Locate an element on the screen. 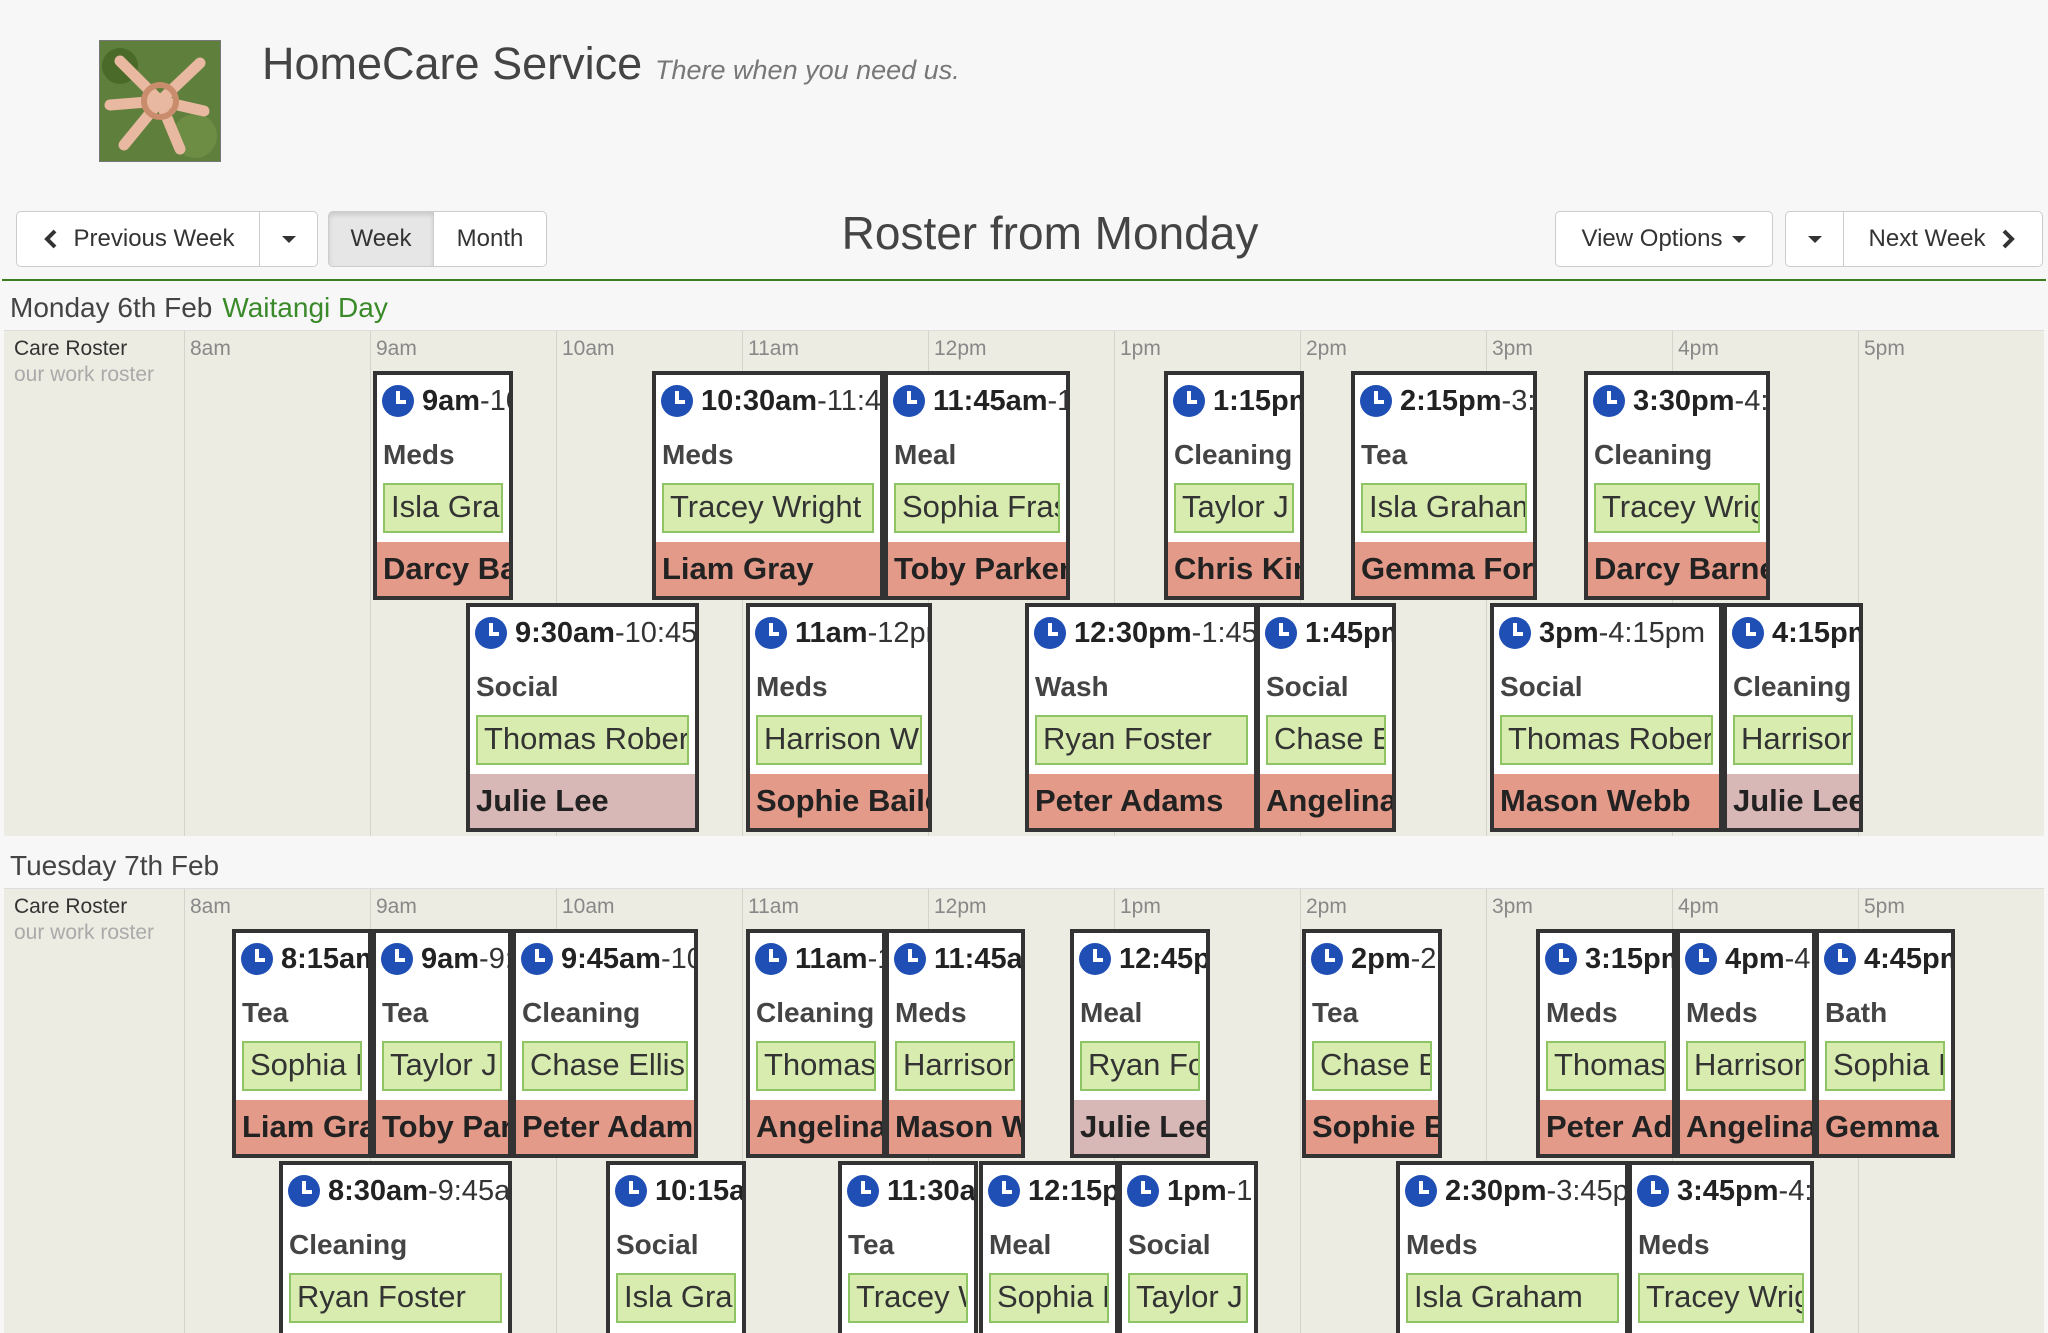 The height and width of the screenshot is (1333, 2048). appointment-card: 11am-12pm Meds Harrison W Sophie Bailey is located at coordinates (839, 717).